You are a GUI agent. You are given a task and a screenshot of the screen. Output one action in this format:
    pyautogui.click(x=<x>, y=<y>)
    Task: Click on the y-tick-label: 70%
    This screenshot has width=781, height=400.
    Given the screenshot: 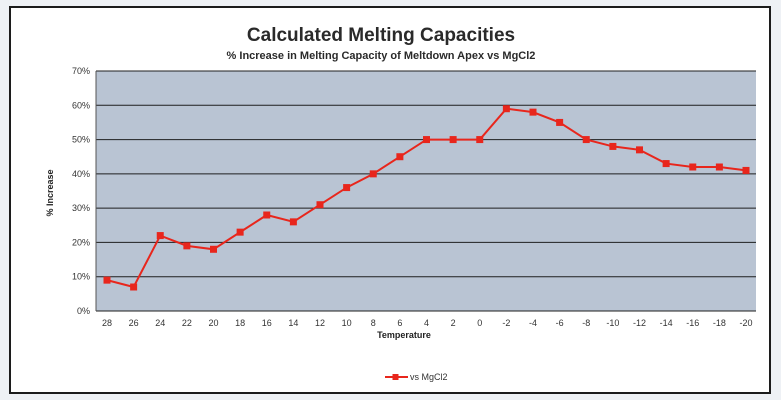 What is the action you would take?
    pyautogui.click(x=81, y=71)
    